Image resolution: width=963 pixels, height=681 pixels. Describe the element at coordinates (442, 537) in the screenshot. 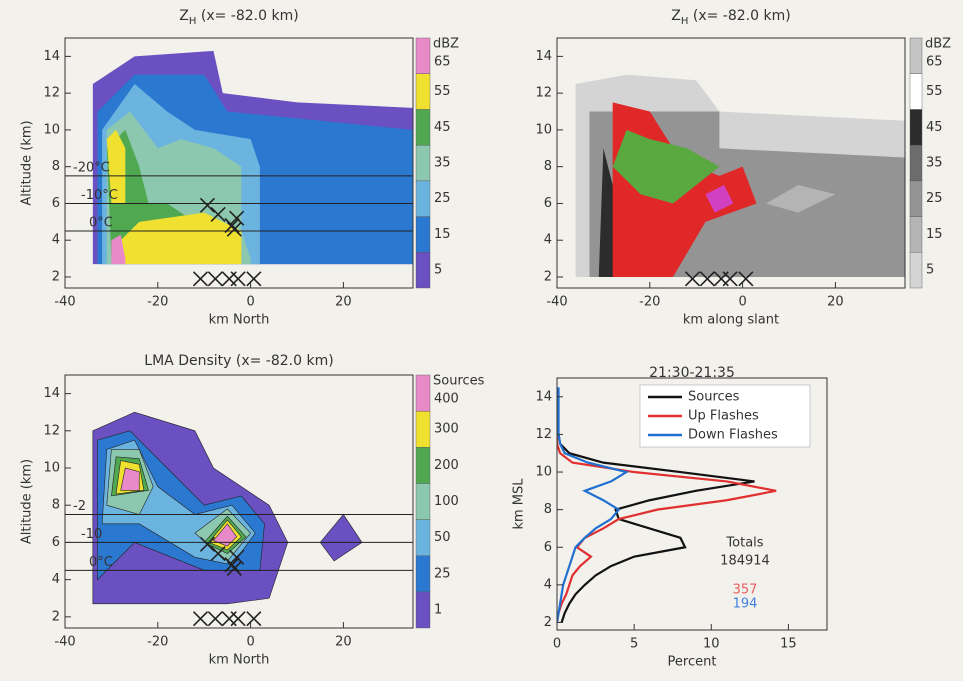

I see `colorbar-label: 50` at that location.